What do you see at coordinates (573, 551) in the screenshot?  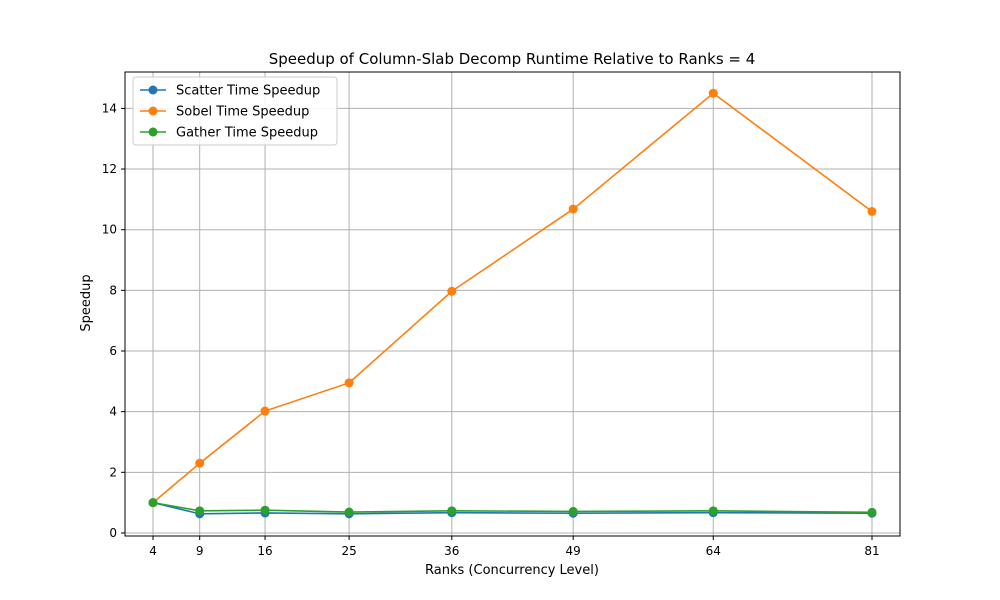 I see `x-tick-label: 49` at bounding box center [573, 551].